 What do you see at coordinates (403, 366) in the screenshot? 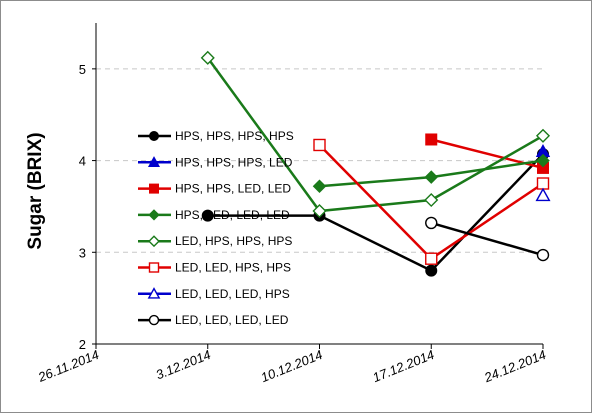
I see `x-tick-label: 17.12.2014` at bounding box center [403, 366].